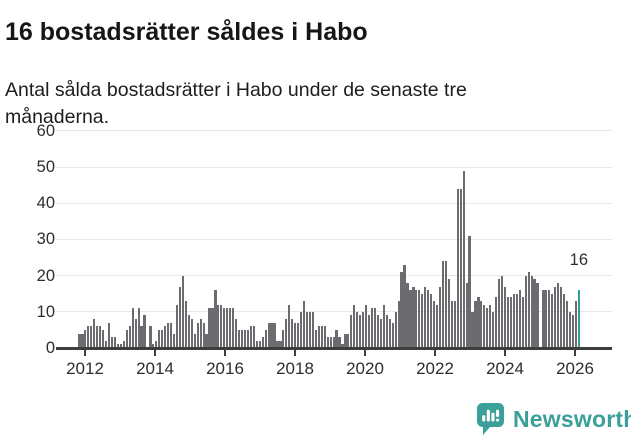 The image size is (631, 439). What do you see at coordinates (505, 368) in the screenshot?
I see `x-axis-tick-label: 2024` at bounding box center [505, 368].